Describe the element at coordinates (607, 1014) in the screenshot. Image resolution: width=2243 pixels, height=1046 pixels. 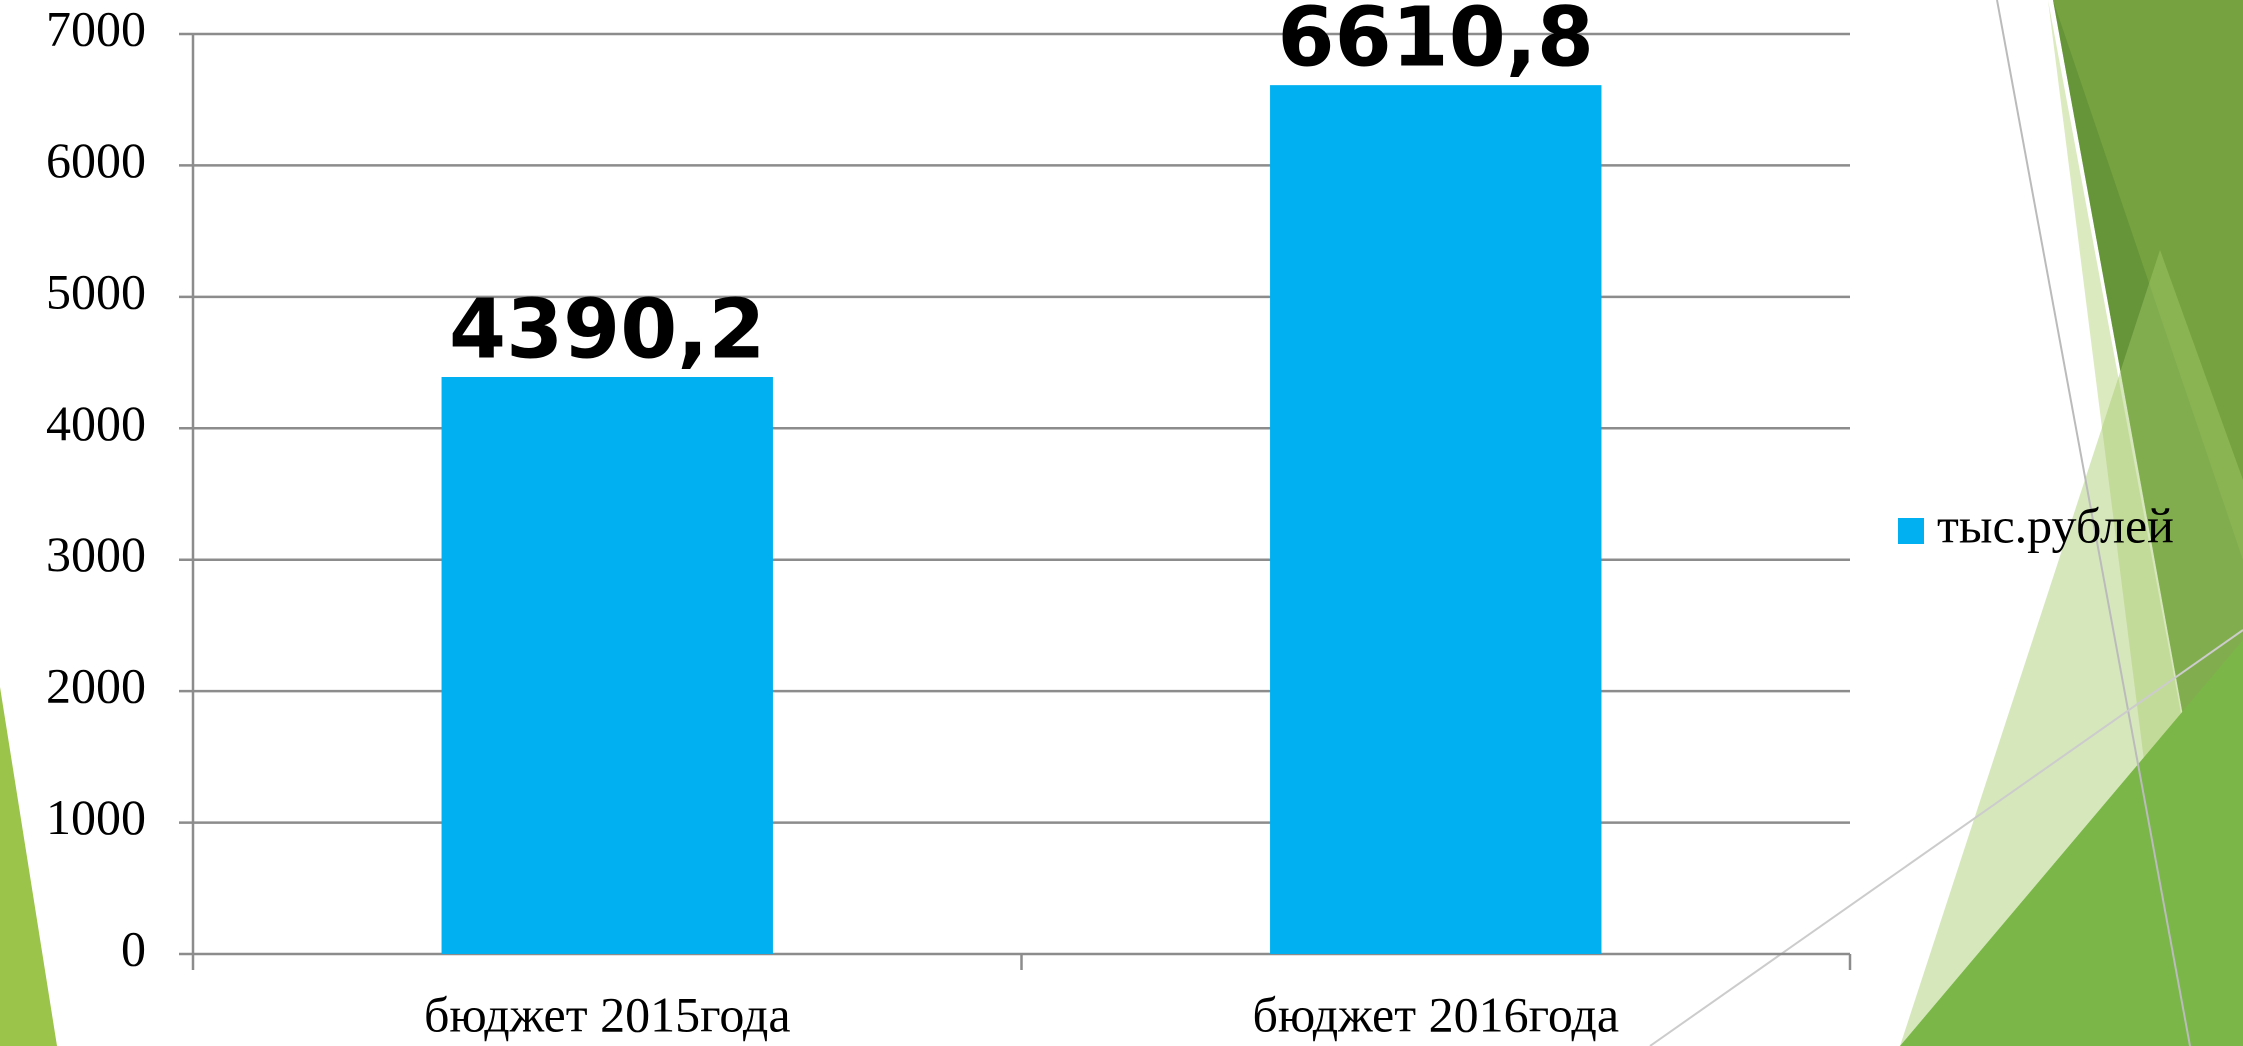
I see `x-tick-label: бюджет 2015года` at that location.